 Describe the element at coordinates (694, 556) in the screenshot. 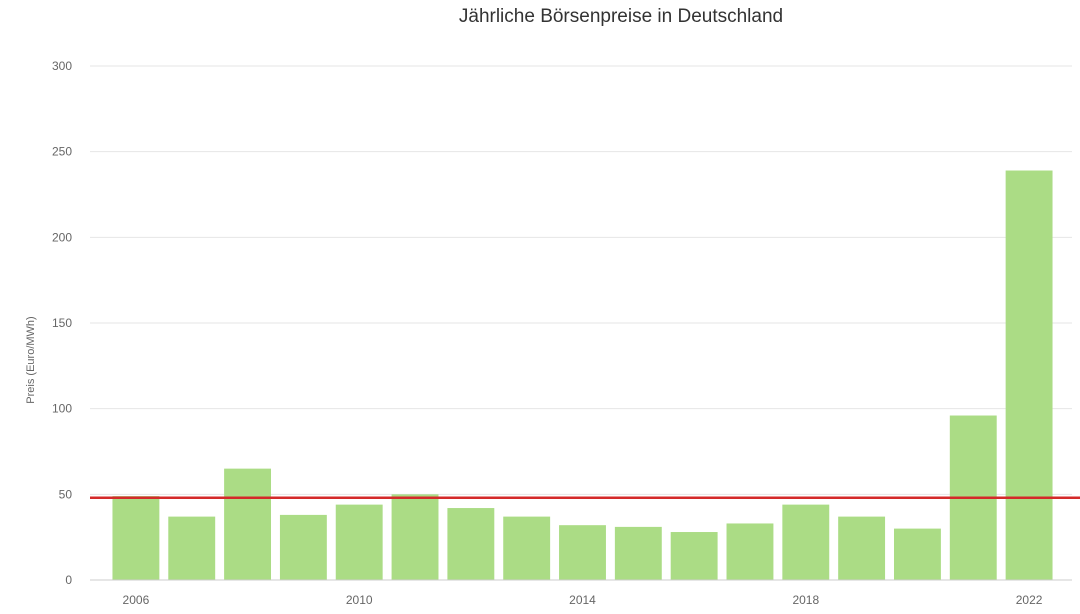

I see `bar-2016` at that location.